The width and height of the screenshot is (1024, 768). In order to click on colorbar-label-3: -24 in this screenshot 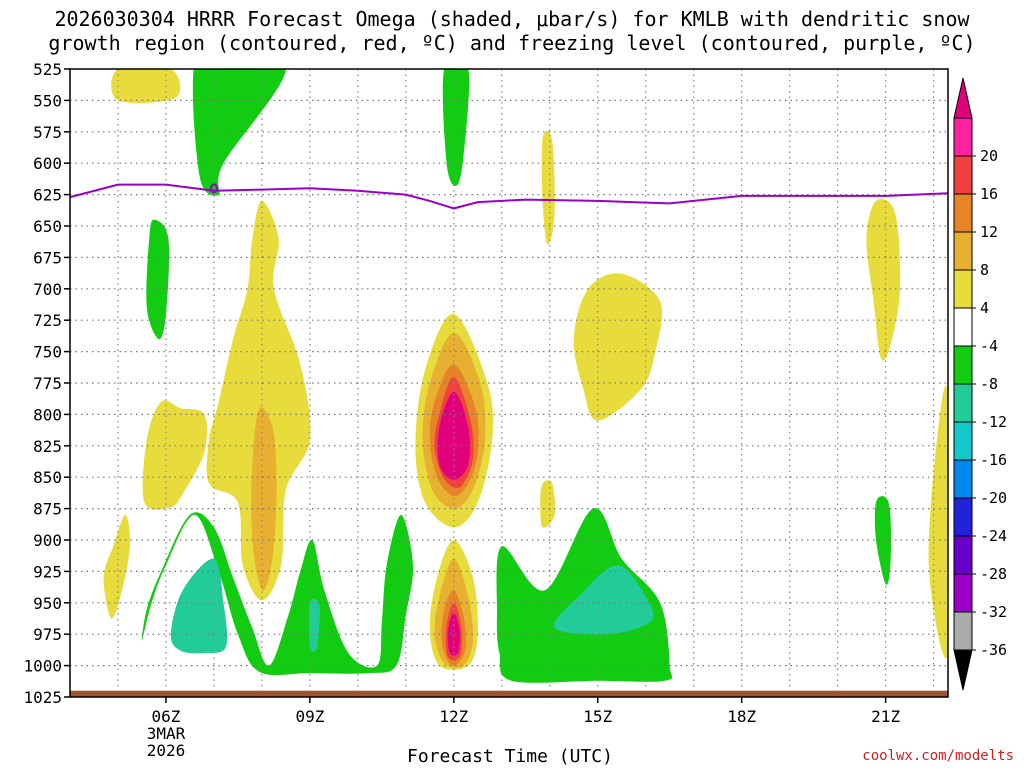, I will do `click(993, 536)`.